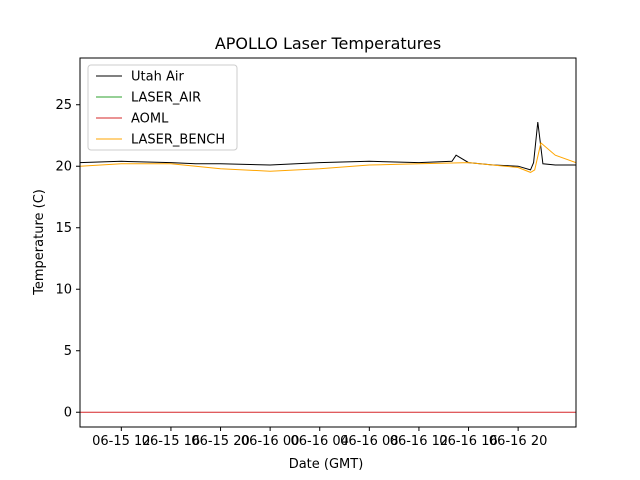  Describe the element at coordinates (39, 242) in the screenshot. I see `y-axis-label: Temperature (C)` at that location.